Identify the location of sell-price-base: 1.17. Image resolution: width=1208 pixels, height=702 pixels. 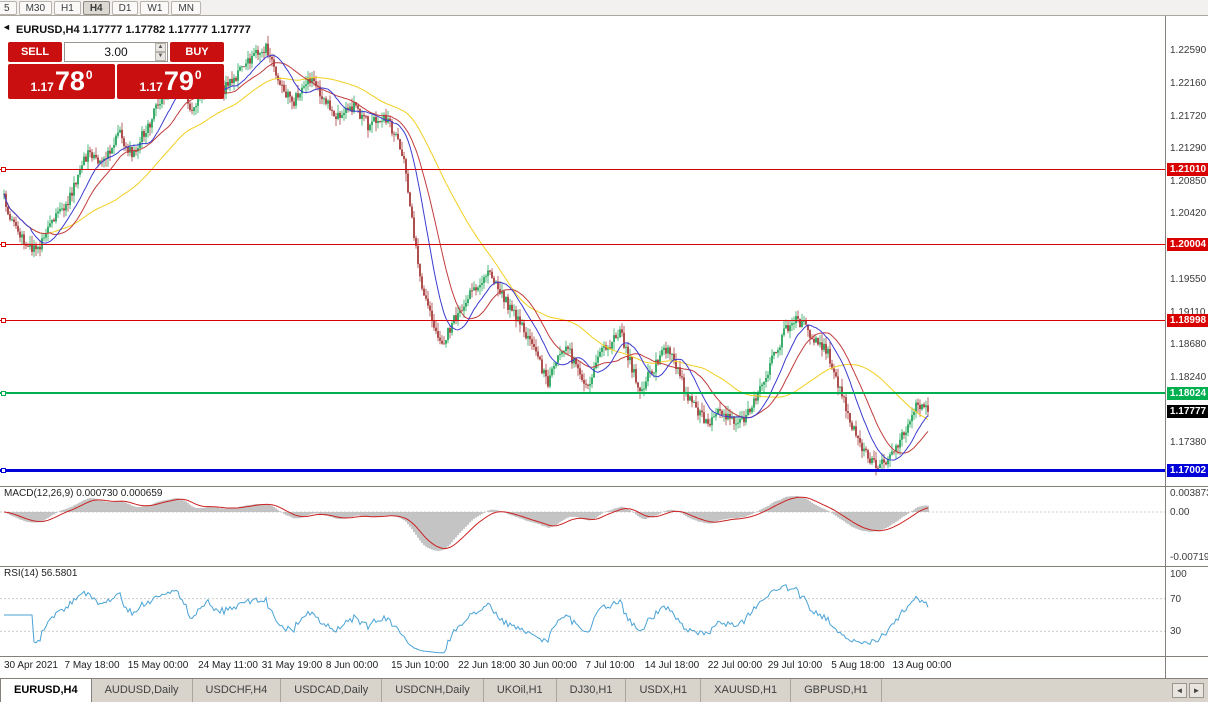
(42, 87).